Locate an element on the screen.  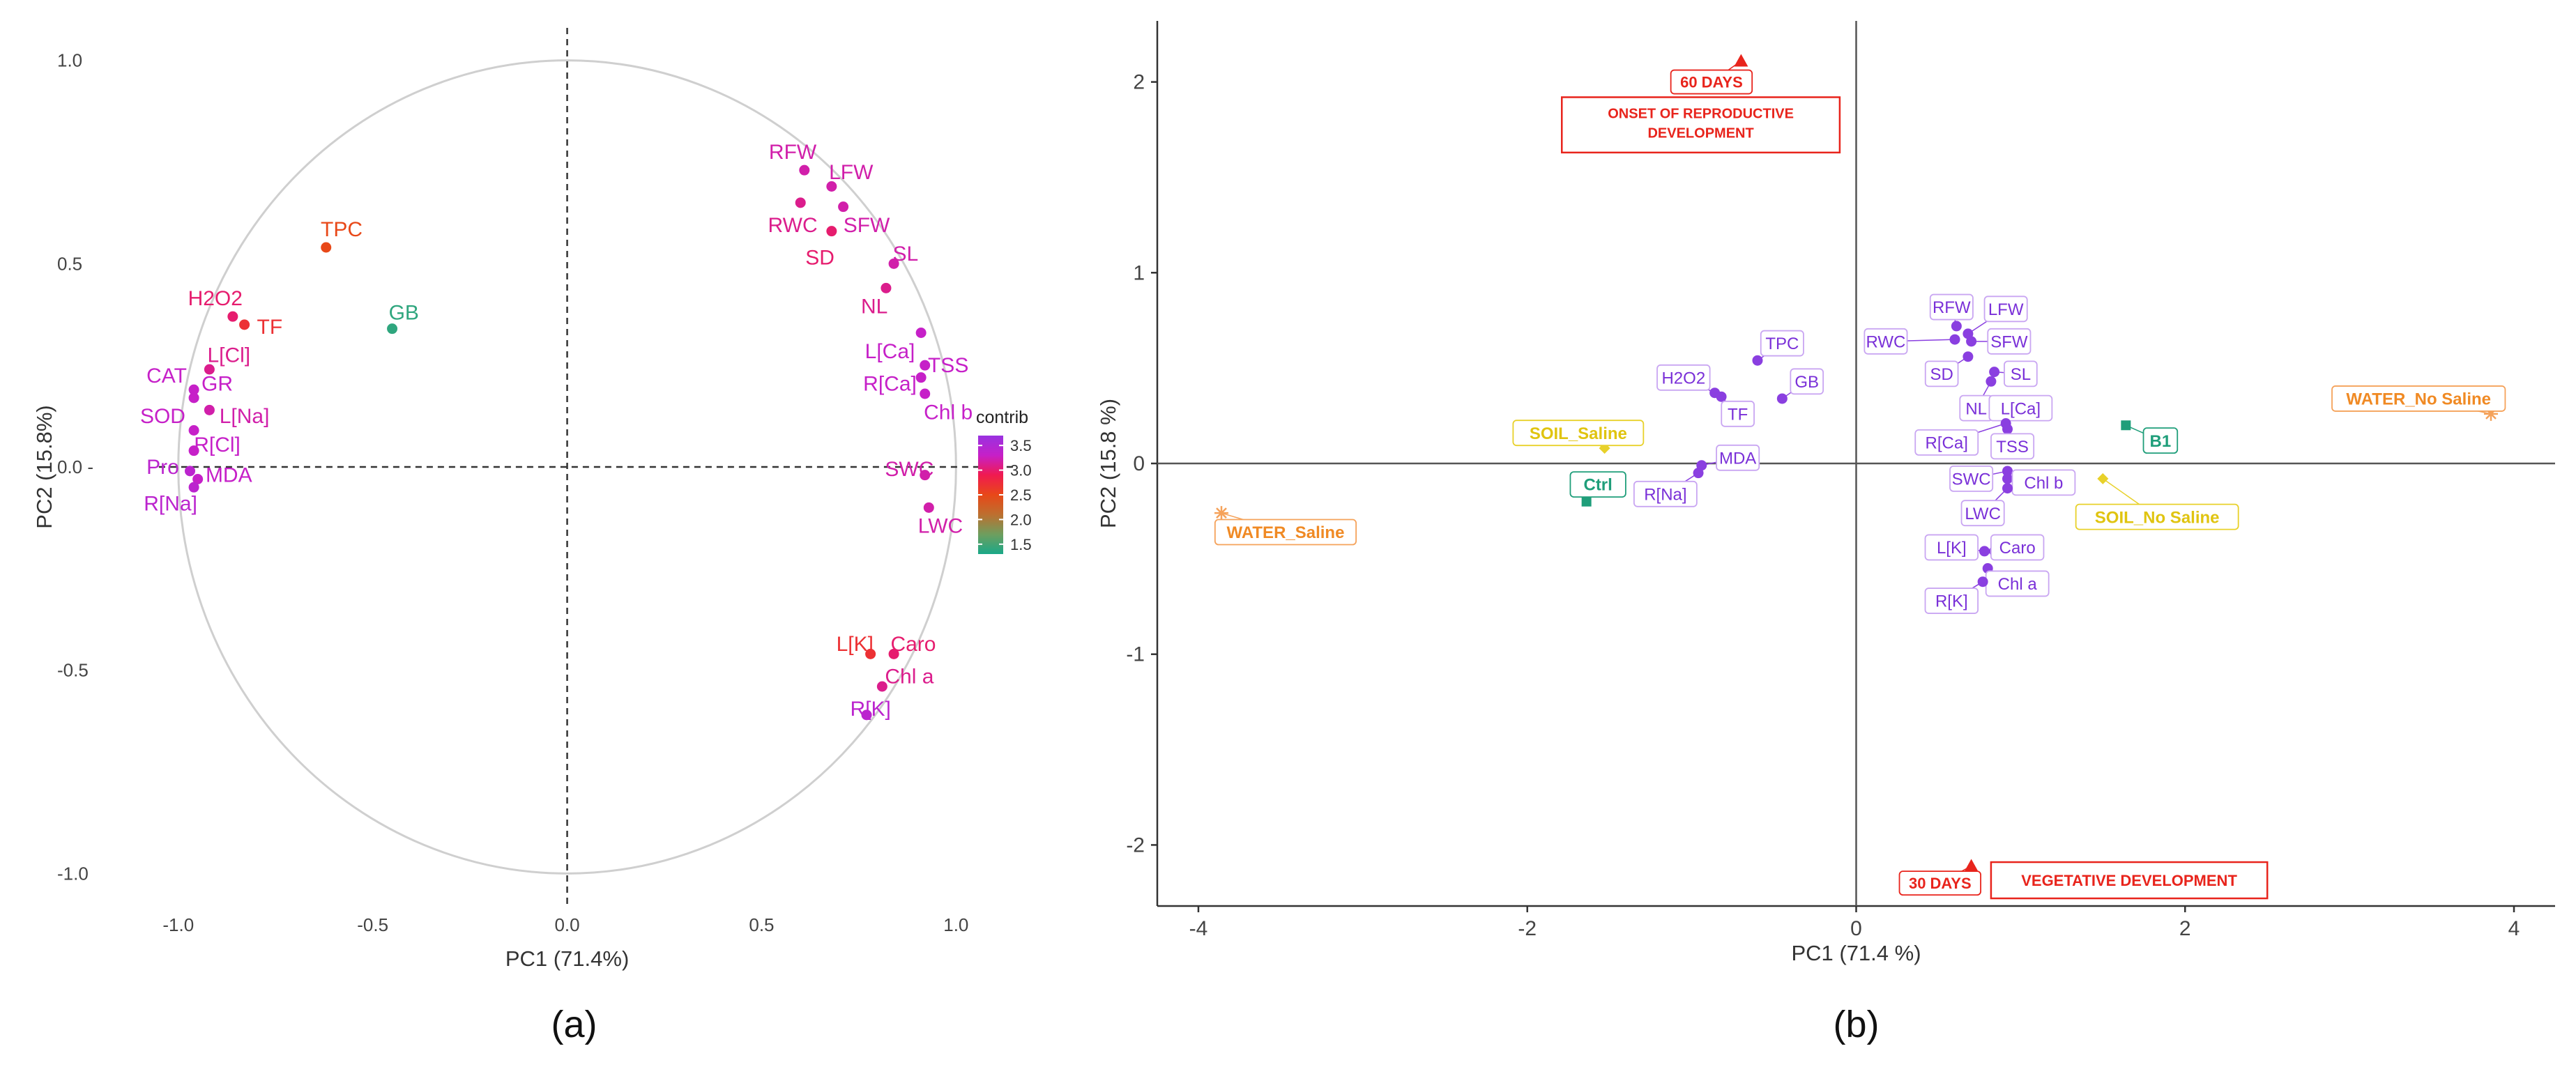
y-tick-label: 0.0 - is located at coordinates (75, 466).